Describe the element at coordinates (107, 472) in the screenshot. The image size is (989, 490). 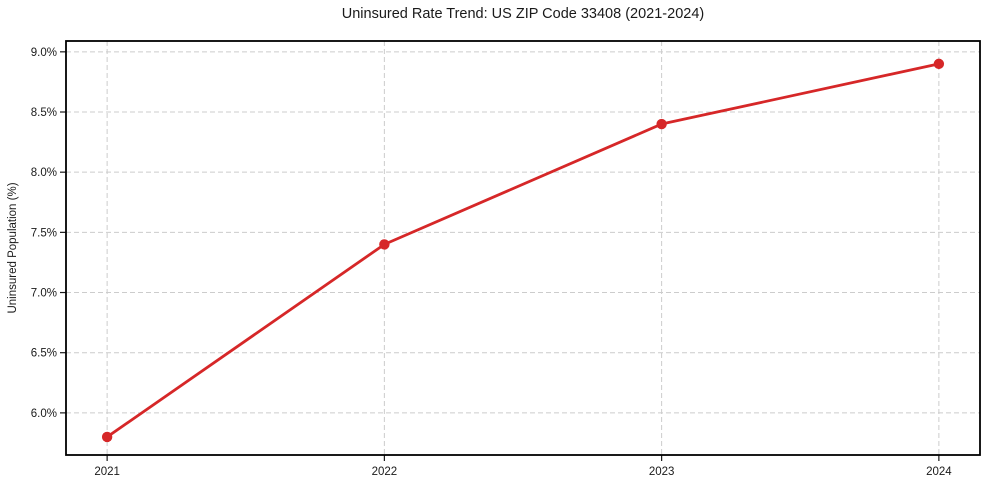
I see `x-tick-label: 2021` at that location.